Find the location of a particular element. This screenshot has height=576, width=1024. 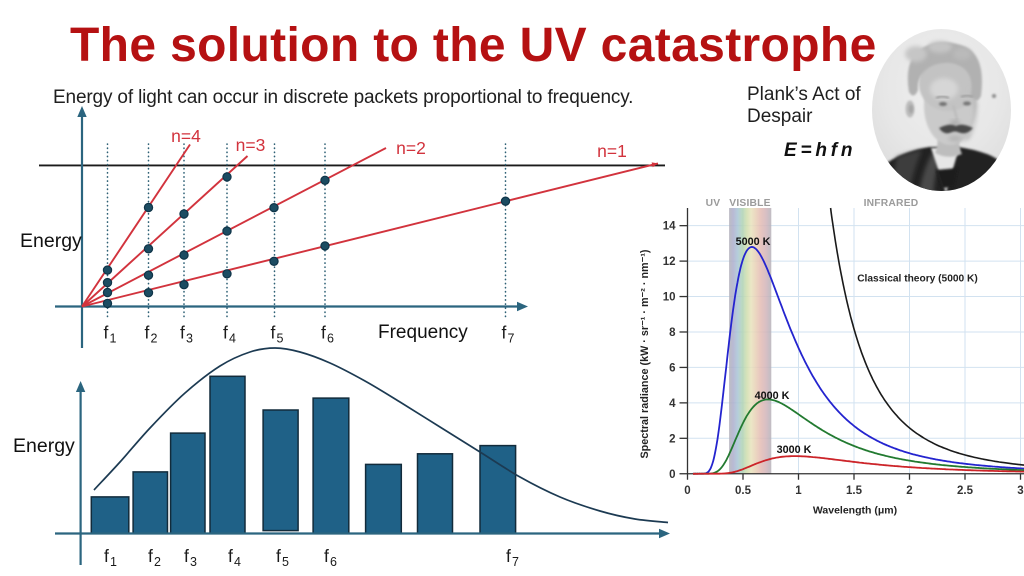

svg-text: n=1 is located at coordinates (612, 151).